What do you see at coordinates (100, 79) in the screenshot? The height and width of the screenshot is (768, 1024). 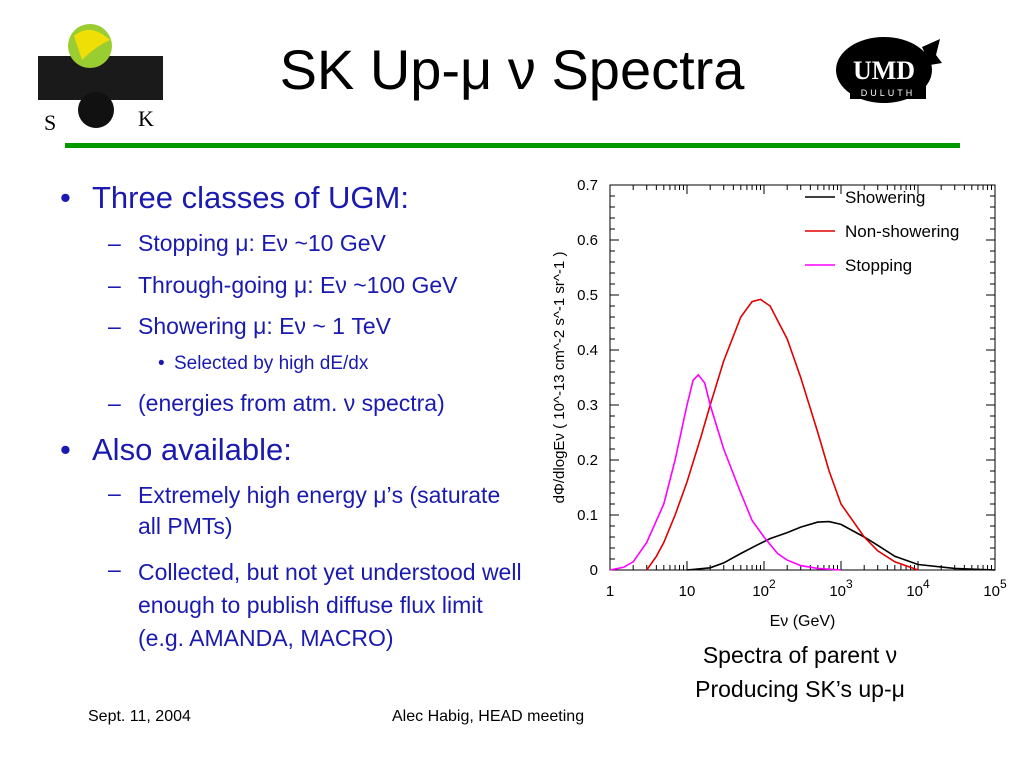 I see `super-kamiokande-logo: S K` at bounding box center [100, 79].